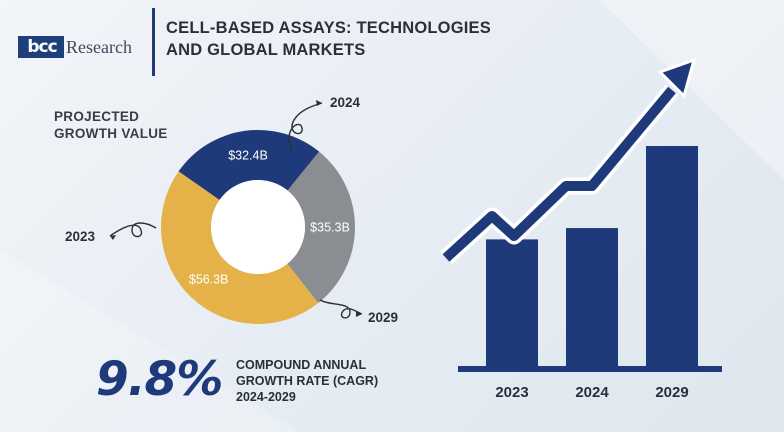  Describe the element at coordinates (249, 165) in the screenshot. I see `donut-slice-2023` at that location.